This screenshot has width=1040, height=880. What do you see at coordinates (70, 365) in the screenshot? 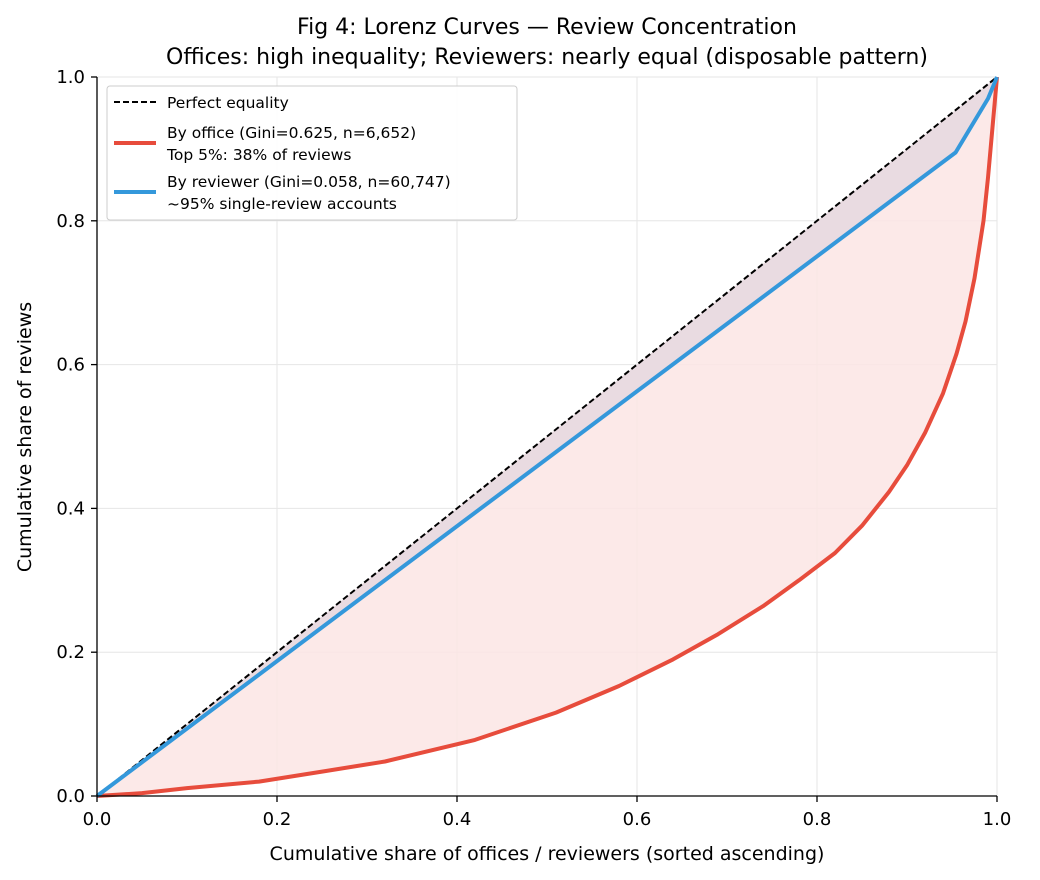
I see `y-tick-label: 0.6` at bounding box center [70, 365].